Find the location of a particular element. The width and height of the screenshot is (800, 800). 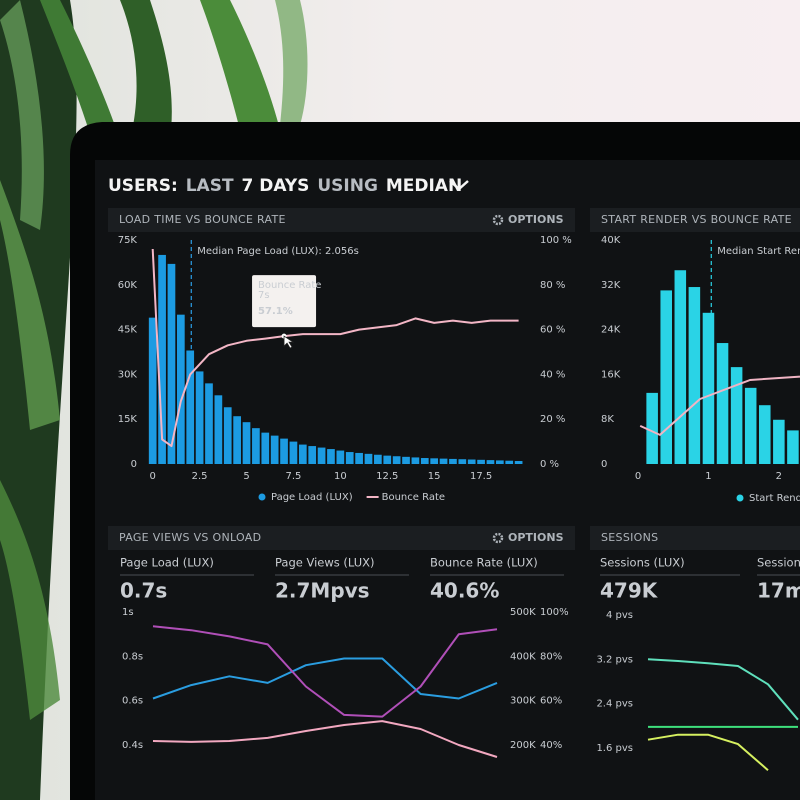

kpi-value: 2.7Mpvs is located at coordinates (322, 591).